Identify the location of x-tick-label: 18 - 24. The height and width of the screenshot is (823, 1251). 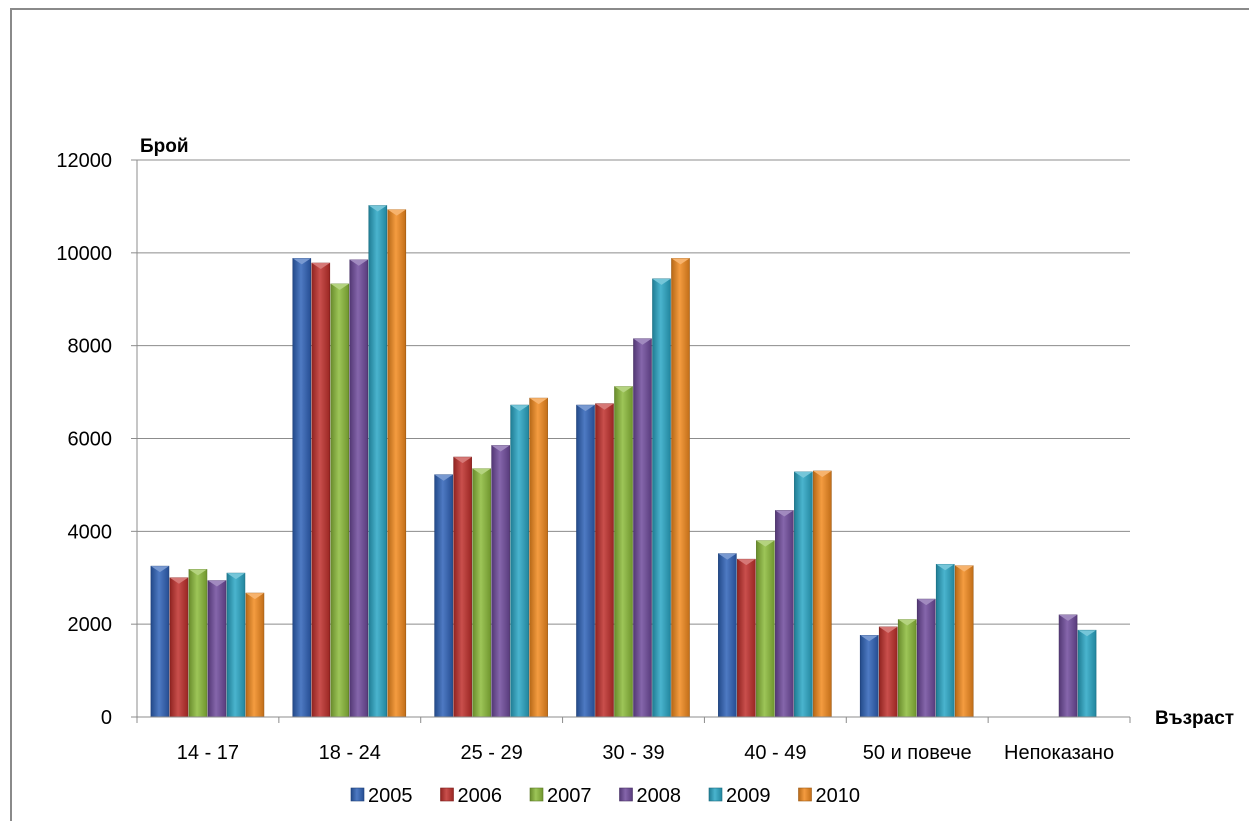
(350, 753).